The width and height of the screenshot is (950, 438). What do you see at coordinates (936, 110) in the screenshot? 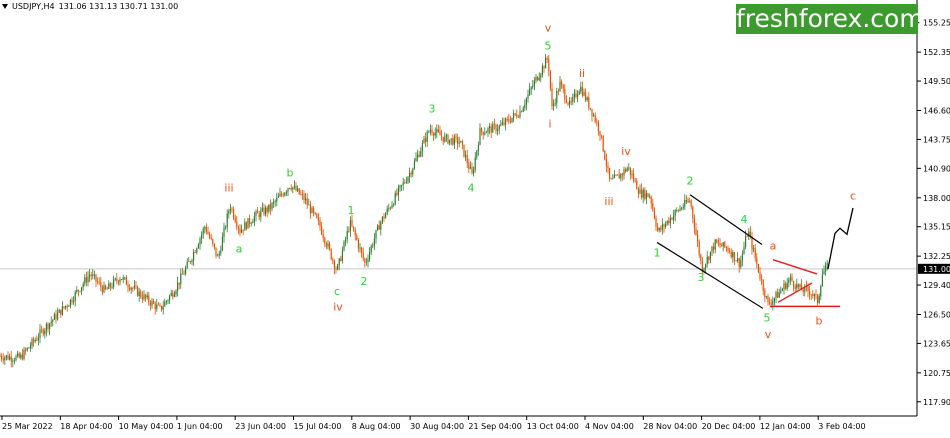
I see `price-tick-label: 146.60` at bounding box center [936, 110].